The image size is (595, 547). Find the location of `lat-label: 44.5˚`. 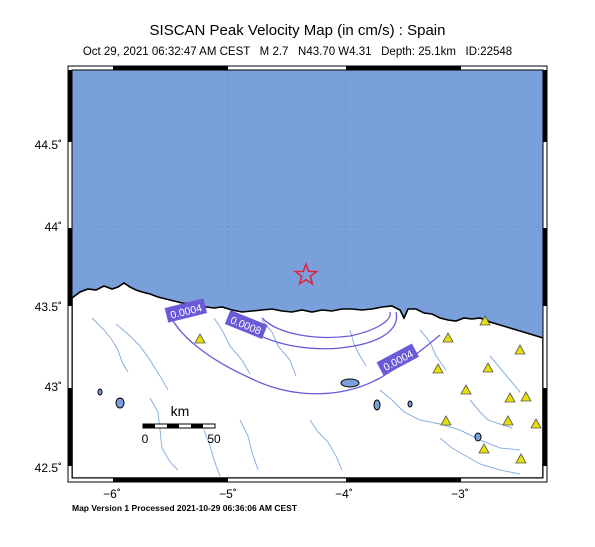

lat-label: 44.5˚ is located at coordinates (48, 145).